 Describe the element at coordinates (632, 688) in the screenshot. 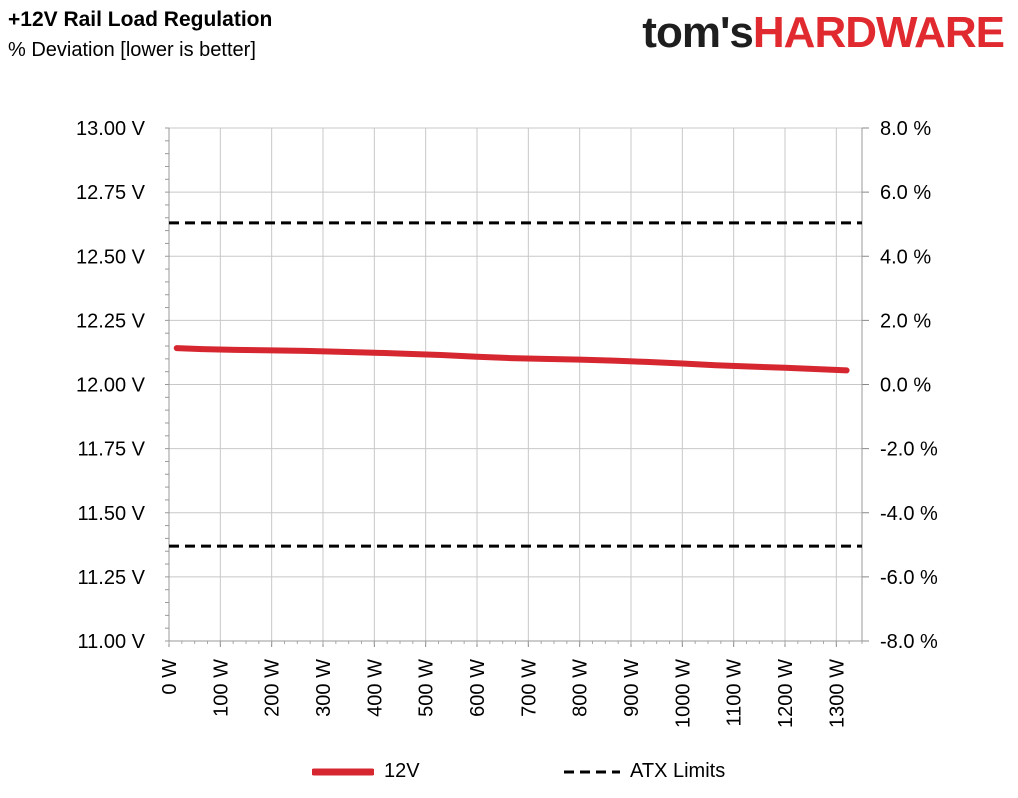

I see `x-axis-tick-label: 900 W` at that location.